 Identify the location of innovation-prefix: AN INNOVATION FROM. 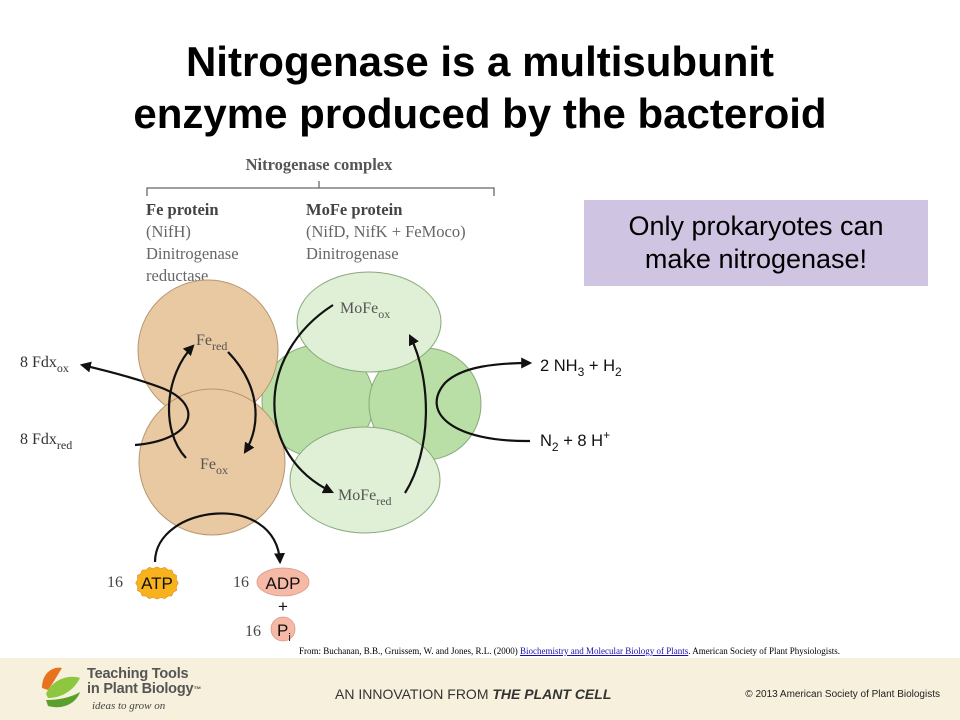
(414, 694).